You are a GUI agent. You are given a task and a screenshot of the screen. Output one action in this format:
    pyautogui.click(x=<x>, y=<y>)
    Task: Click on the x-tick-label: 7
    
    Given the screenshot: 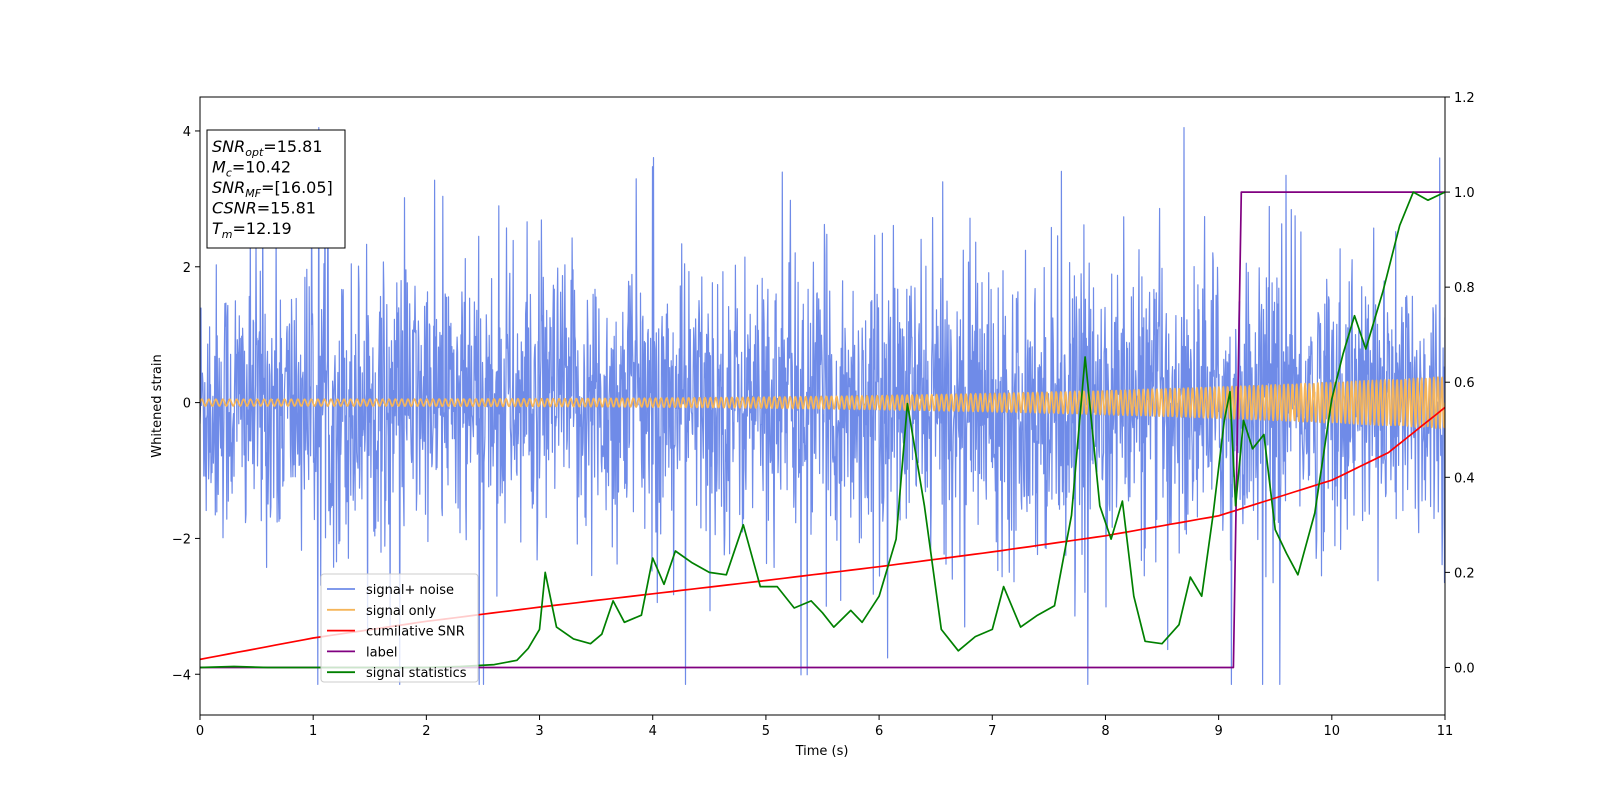 What is the action you would take?
    pyautogui.click(x=992, y=731)
    